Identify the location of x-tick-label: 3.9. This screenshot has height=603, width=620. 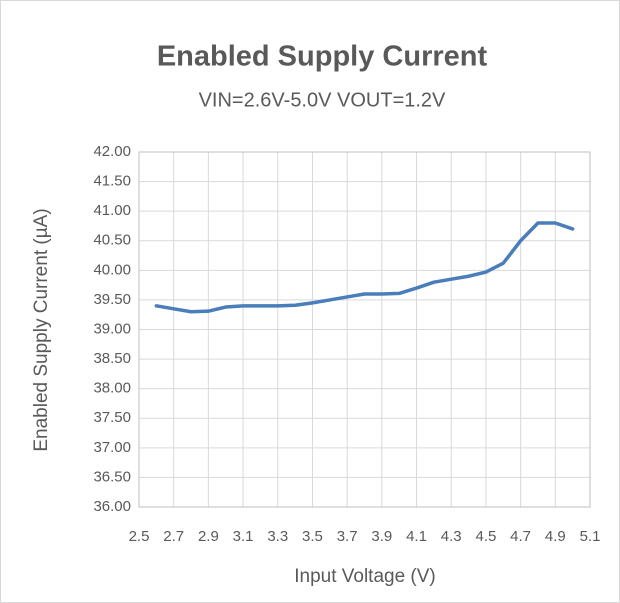
(381, 536).